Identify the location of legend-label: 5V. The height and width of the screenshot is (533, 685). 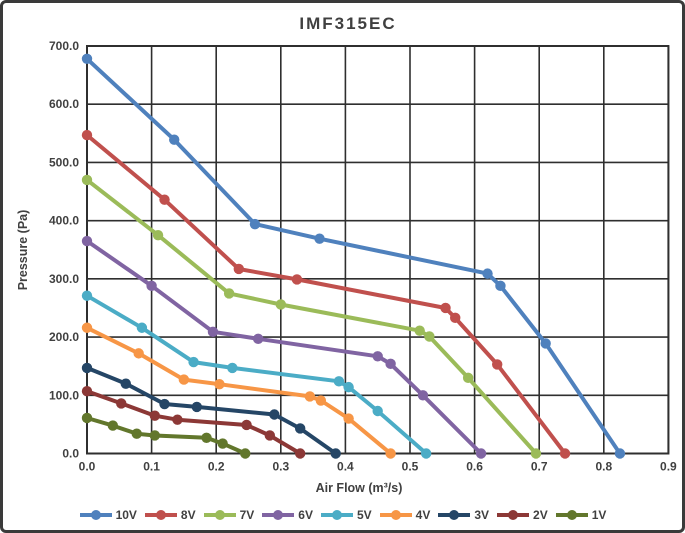
(364, 515).